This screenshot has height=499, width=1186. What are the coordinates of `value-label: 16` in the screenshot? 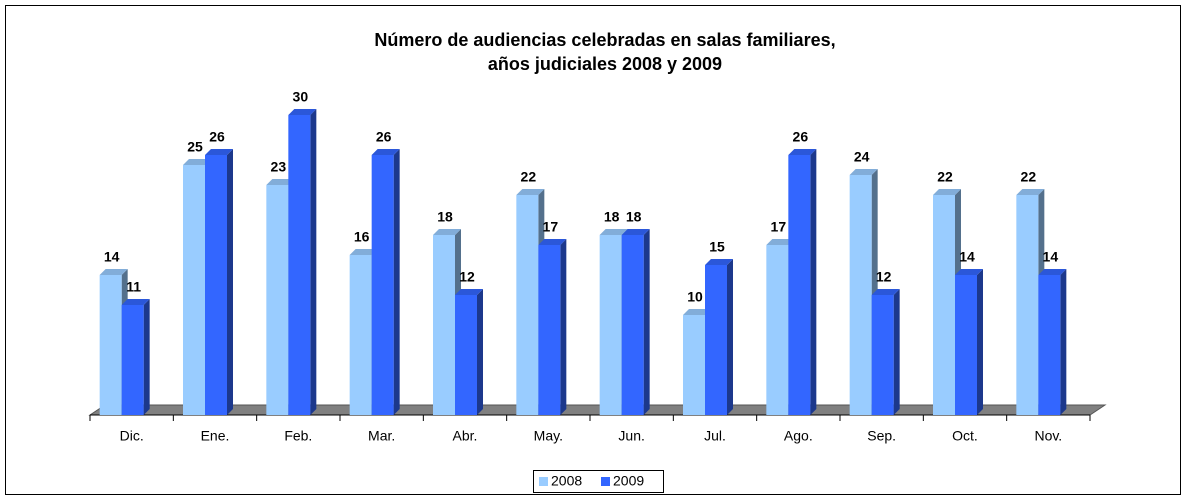 It's located at (362, 237).